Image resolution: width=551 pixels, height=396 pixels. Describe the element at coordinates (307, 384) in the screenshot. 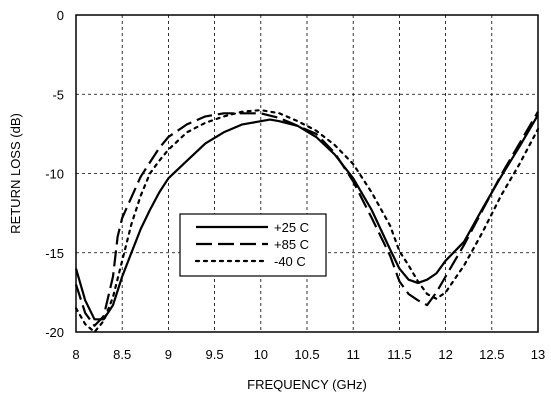

I see `x-axis-title: FREQUENCY (GHz)` at that location.